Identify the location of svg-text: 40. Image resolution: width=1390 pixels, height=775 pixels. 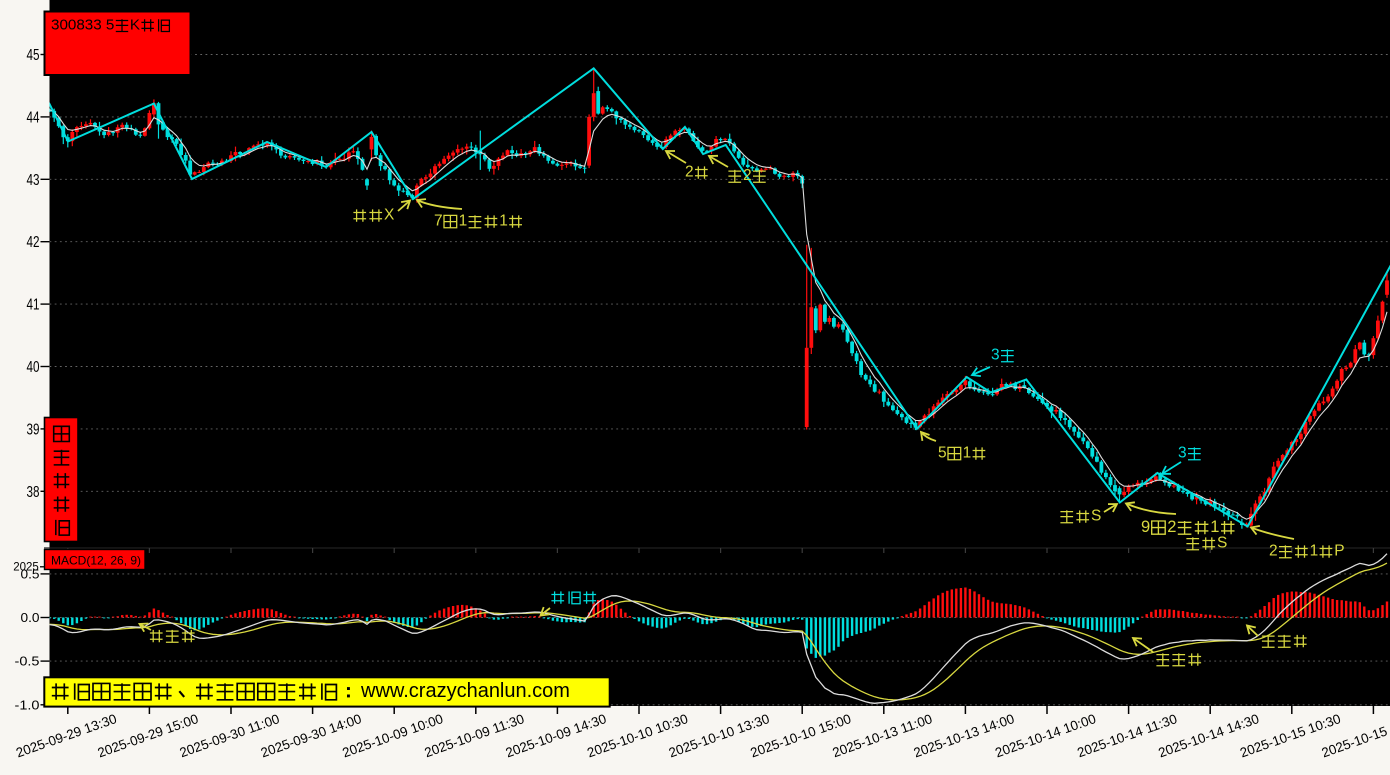
(33, 367).